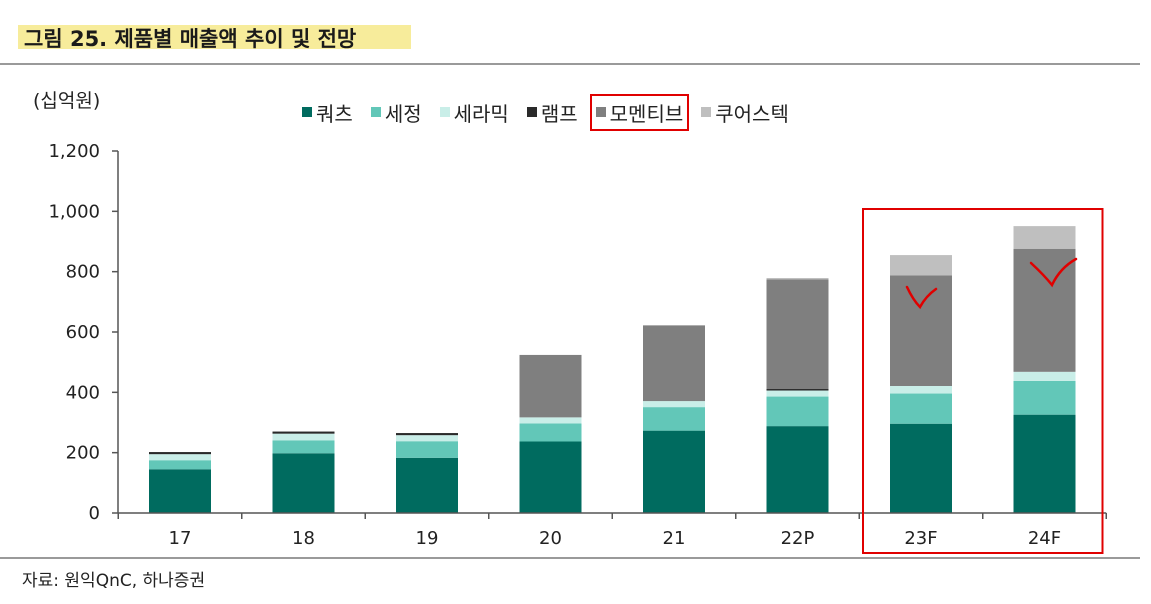 This screenshot has height=604, width=1151. What do you see at coordinates (797, 390) in the screenshot?
I see `bar-segment-램프-22P` at bounding box center [797, 390].